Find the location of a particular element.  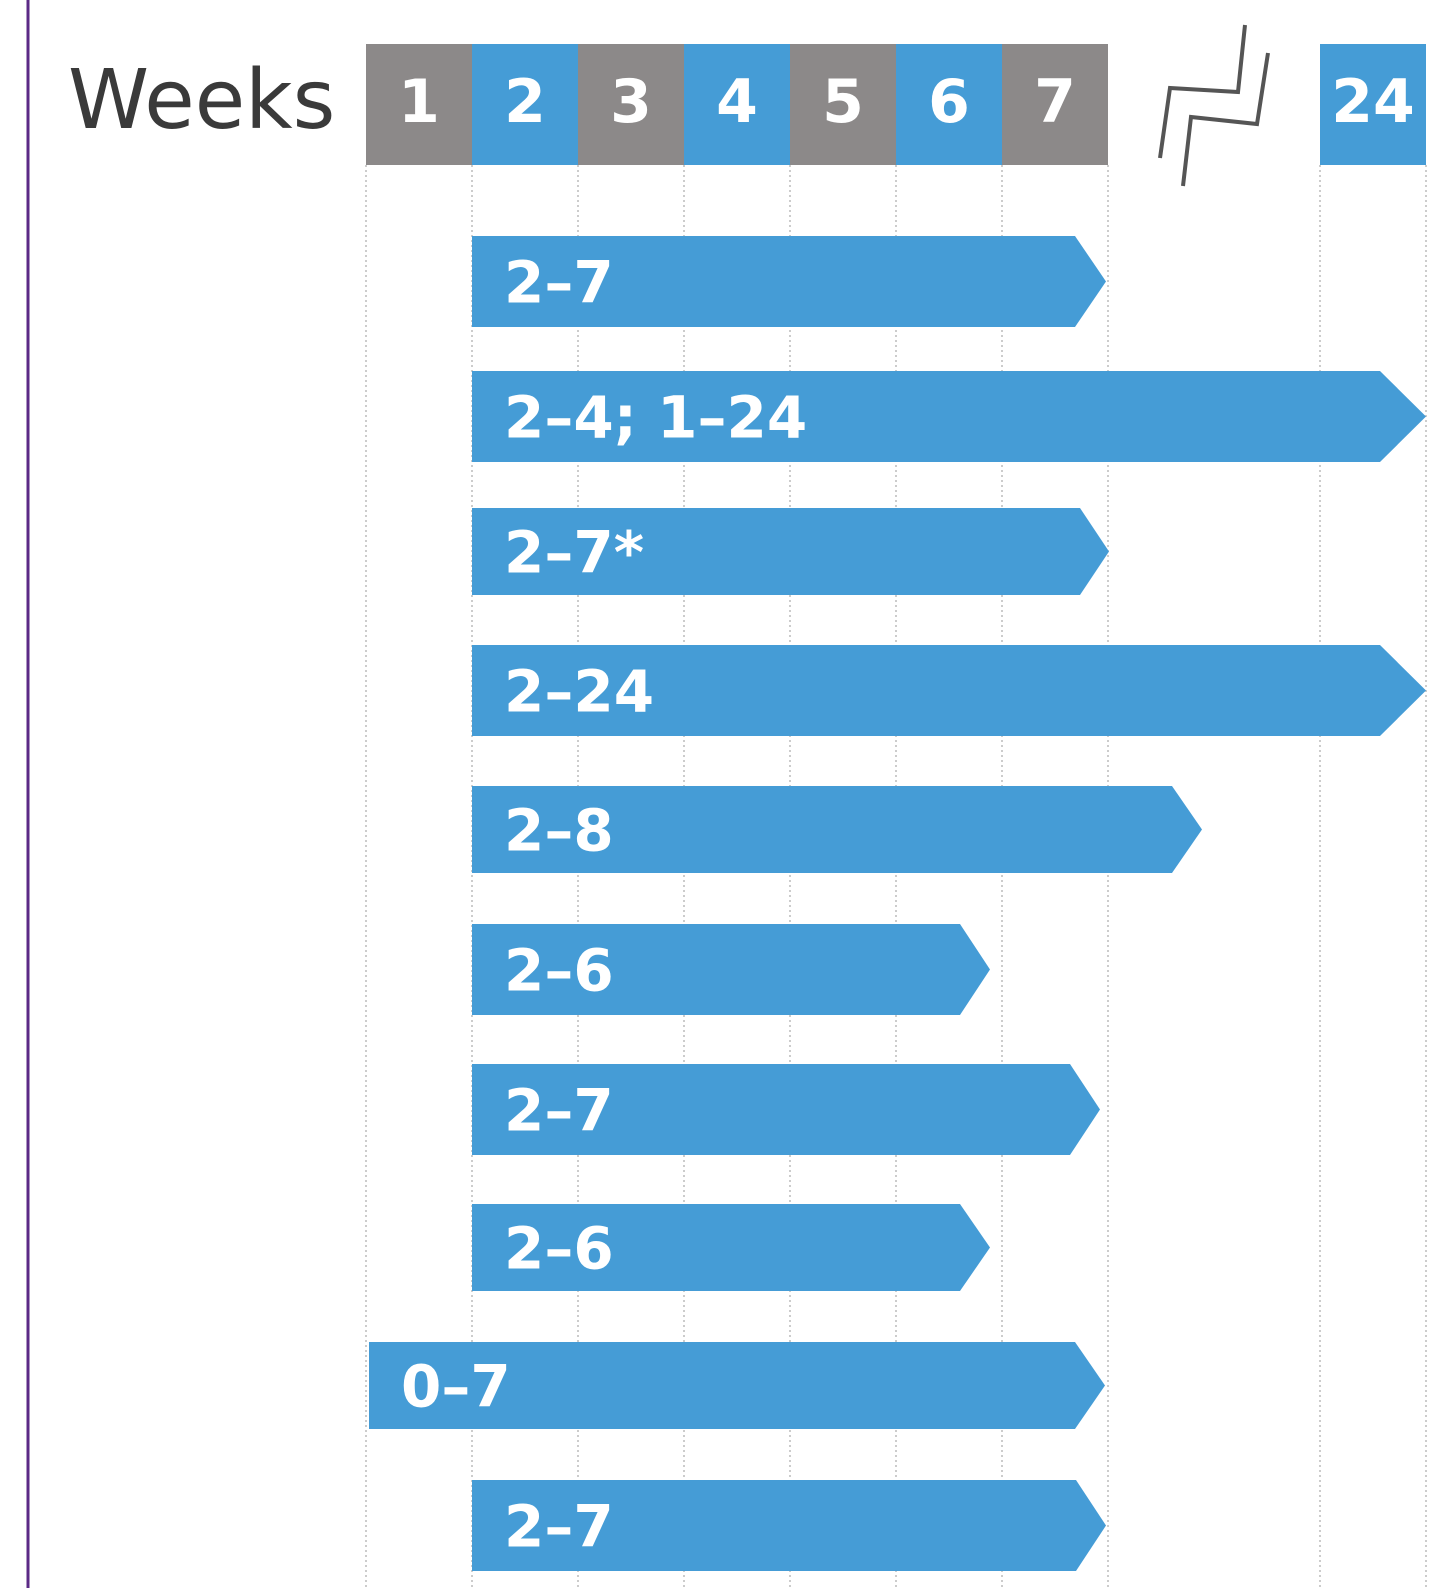

week-label: 5 is located at coordinates (843, 102).